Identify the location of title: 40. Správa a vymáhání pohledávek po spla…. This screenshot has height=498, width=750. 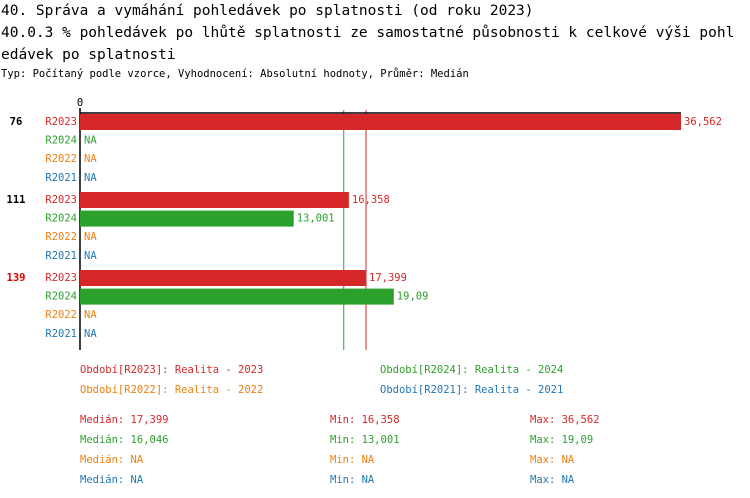
(267, 11).